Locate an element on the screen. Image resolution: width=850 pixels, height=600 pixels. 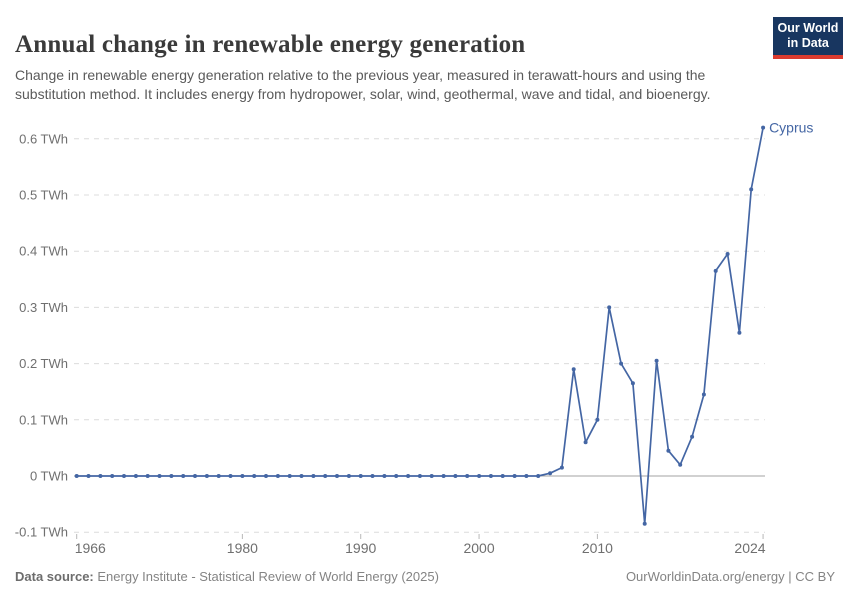
x-axis-tick-label: 1966 is located at coordinates (90, 548).